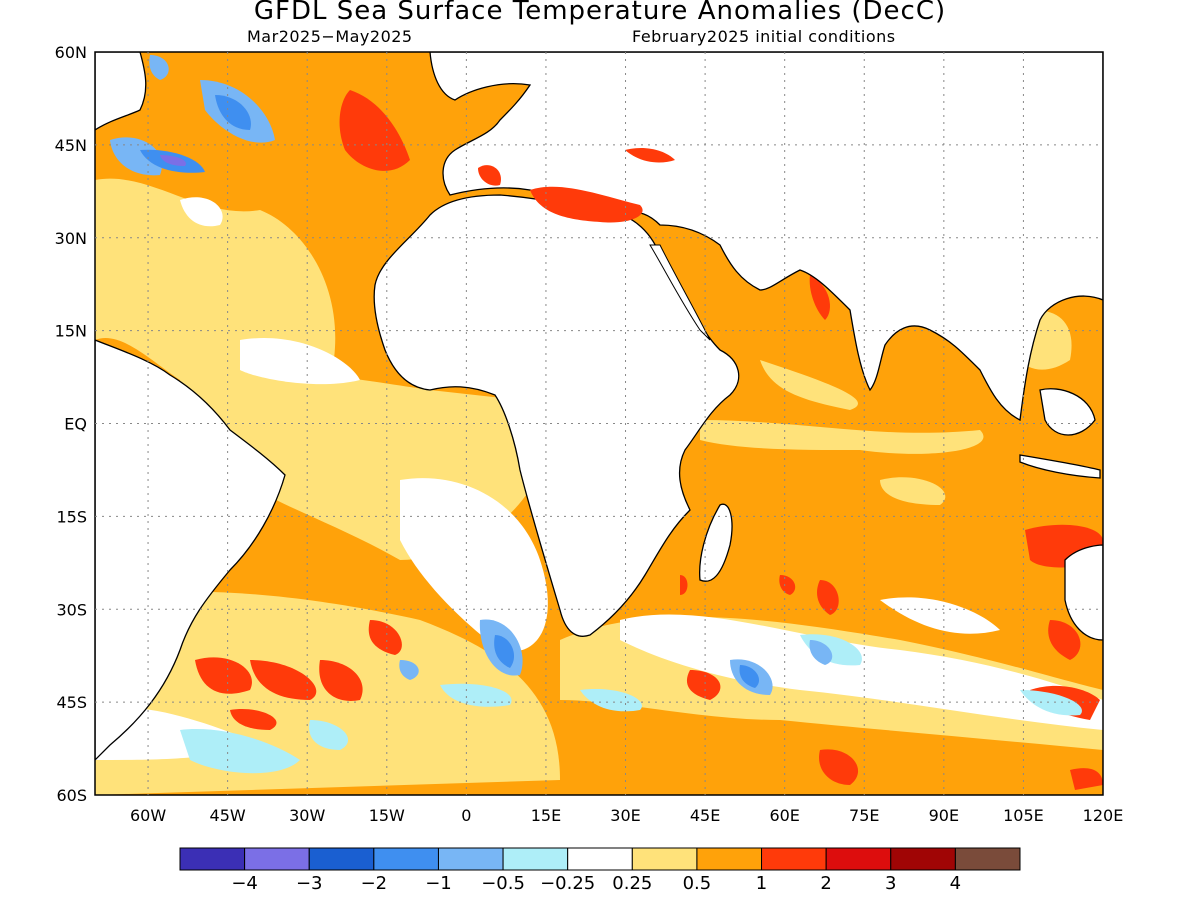 The image size is (1200, 900). Describe the element at coordinates (466, 815) in the screenshot. I see `longitude-label: 0` at that location.